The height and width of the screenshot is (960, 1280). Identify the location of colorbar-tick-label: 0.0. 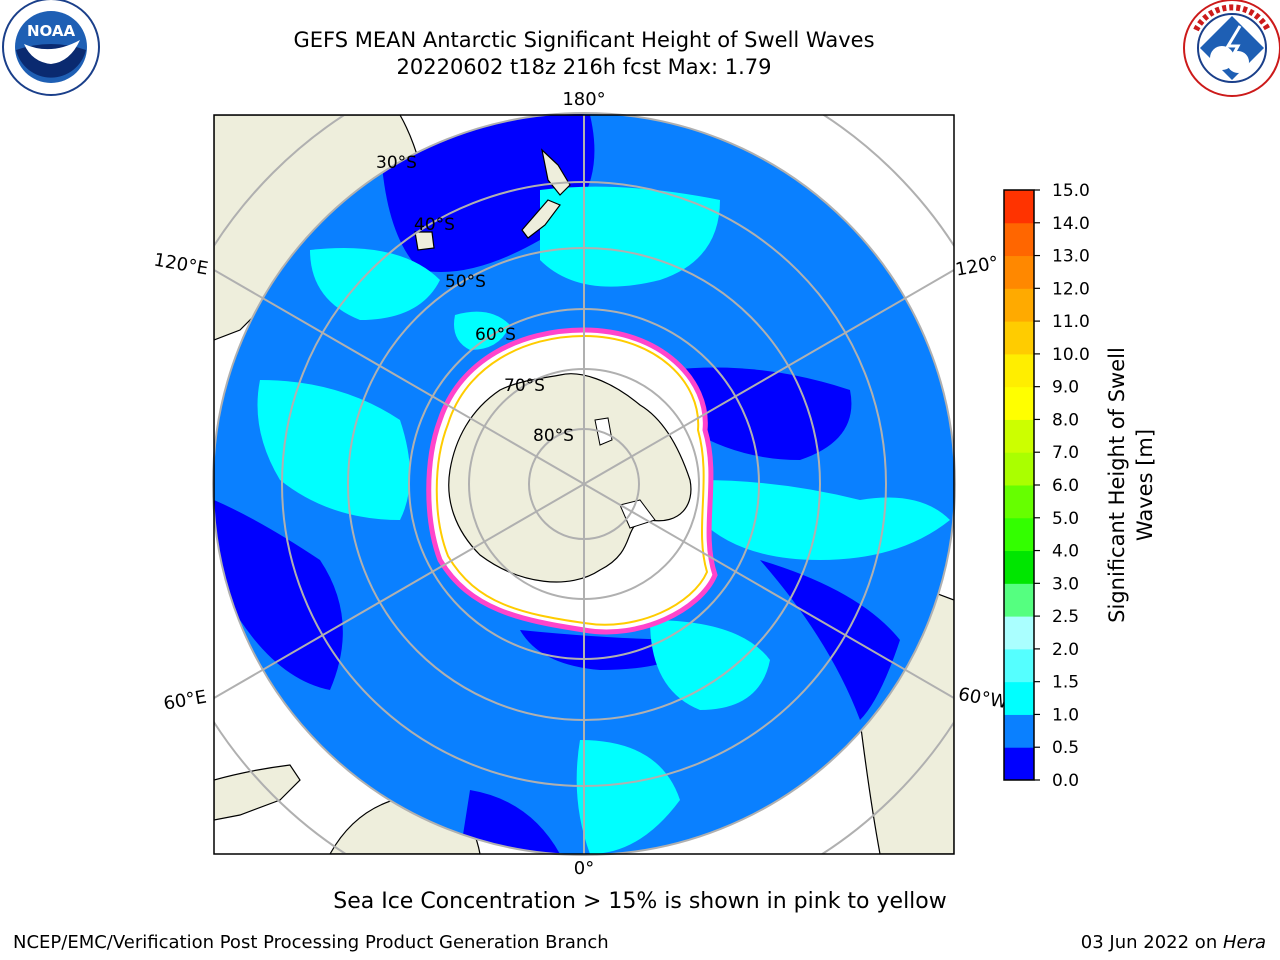
(1065, 781).